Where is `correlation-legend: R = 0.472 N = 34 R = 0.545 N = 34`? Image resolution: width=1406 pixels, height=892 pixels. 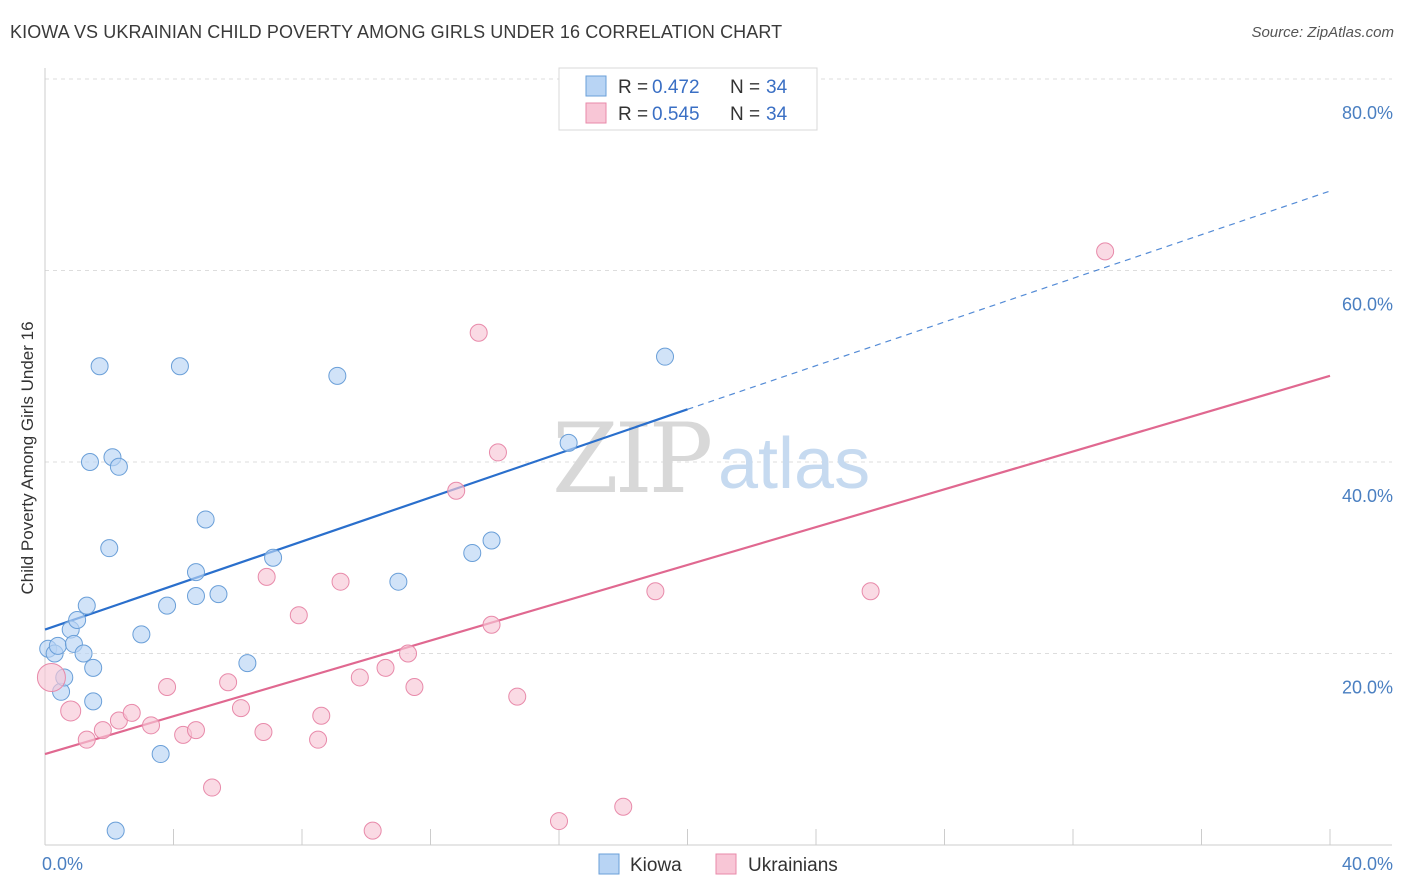
correlation-legend: R = 0.472 N = 34 R = 0.545 N = 34 is located at coordinates (688, 99).